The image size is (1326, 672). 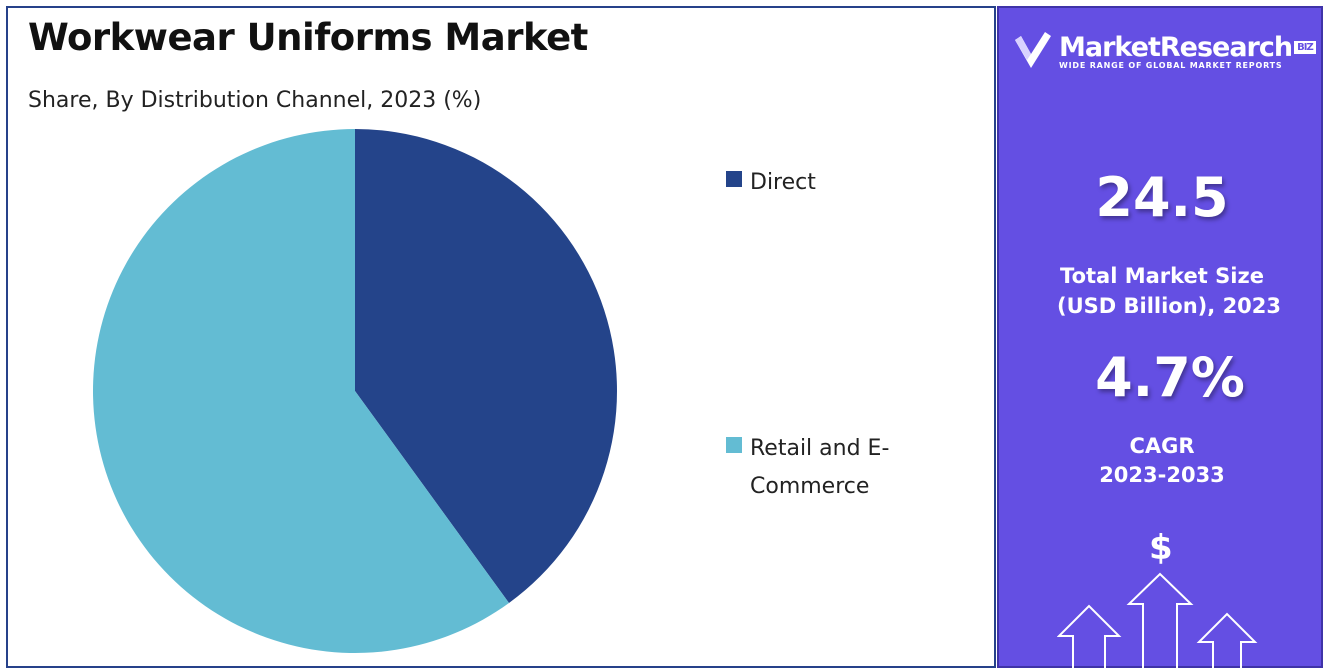 What do you see at coordinates (1305, 47) in the screenshot?
I see `brand-badge: BIZ` at bounding box center [1305, 47].